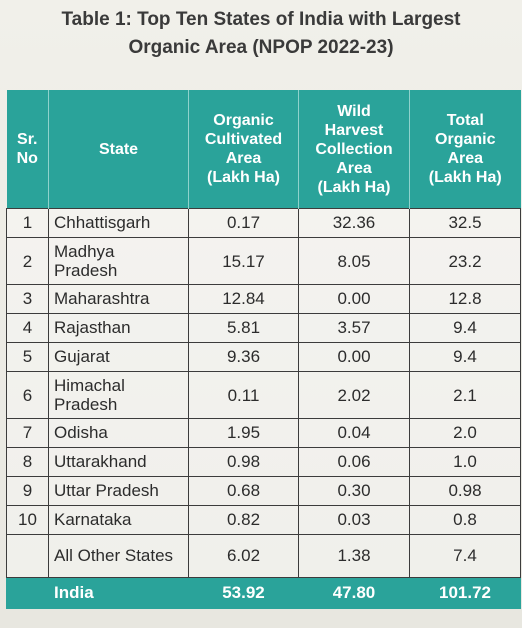 The width and height of the screenshot is (522, 628). Describe the element at coordinates (84, 251) in the screenshot. I see `state-name: Madhya` at that location.